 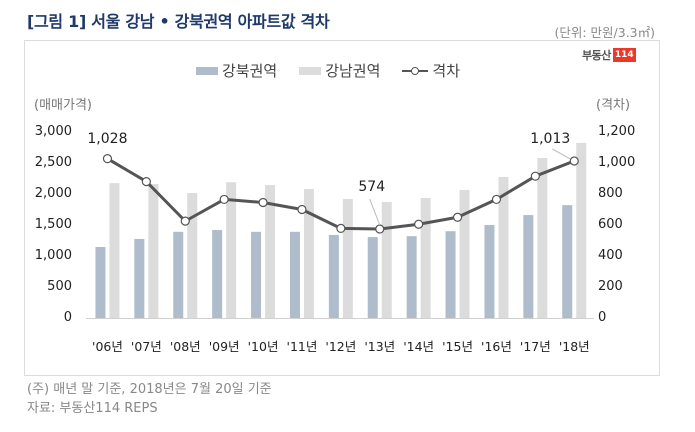 I want to click on data-label: 1,013, so click(x=550, y=138).